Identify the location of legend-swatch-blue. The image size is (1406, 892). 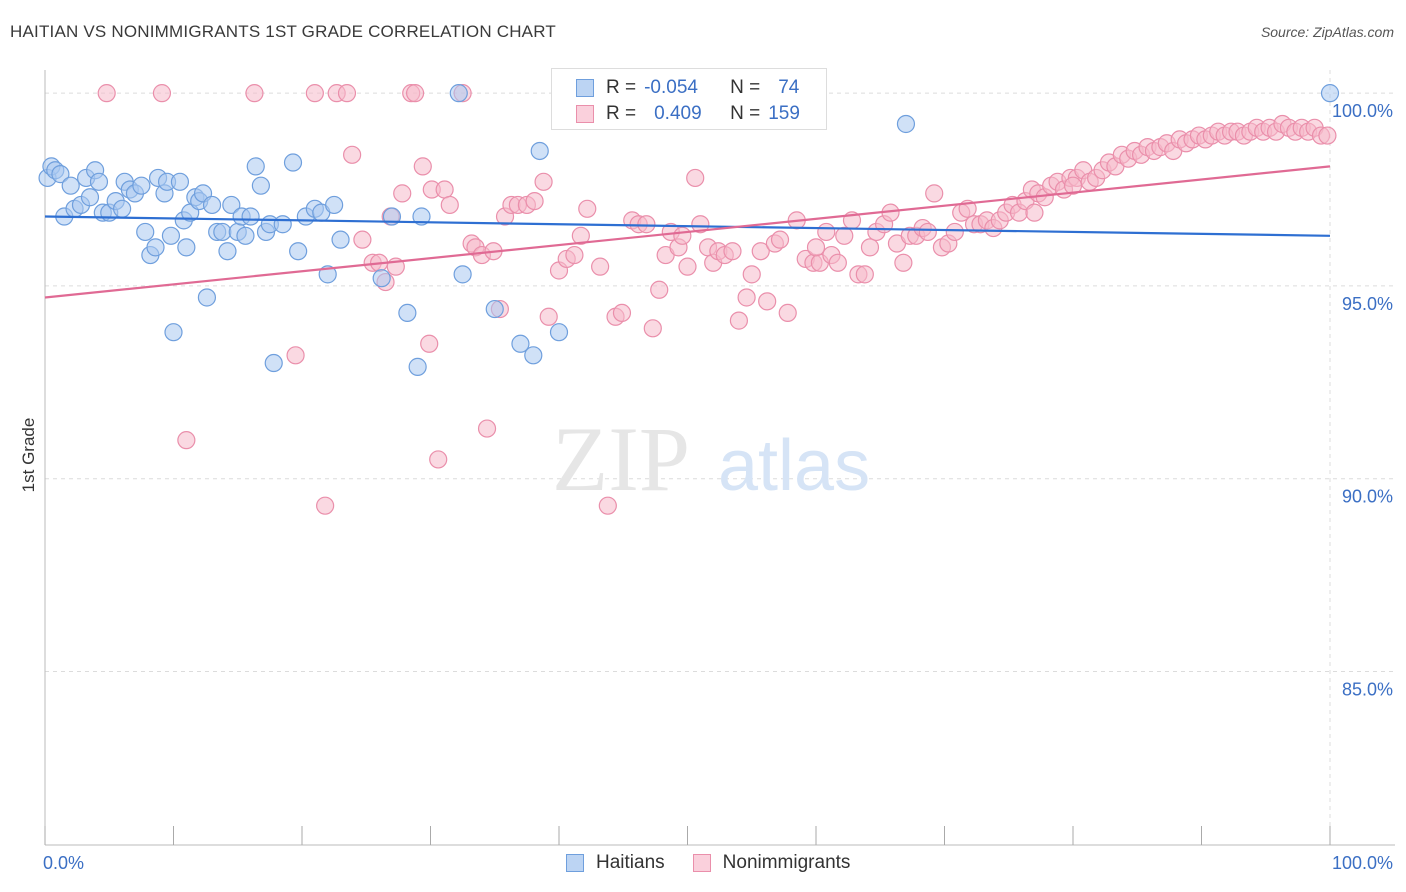
(575, 863).